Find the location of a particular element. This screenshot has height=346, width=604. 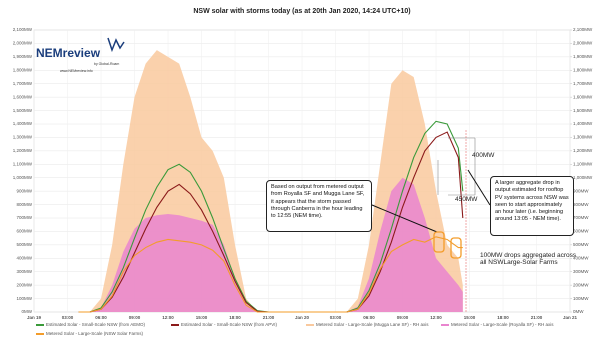

x-tick-label: Jan 20 is located at coordinates (302, 317).